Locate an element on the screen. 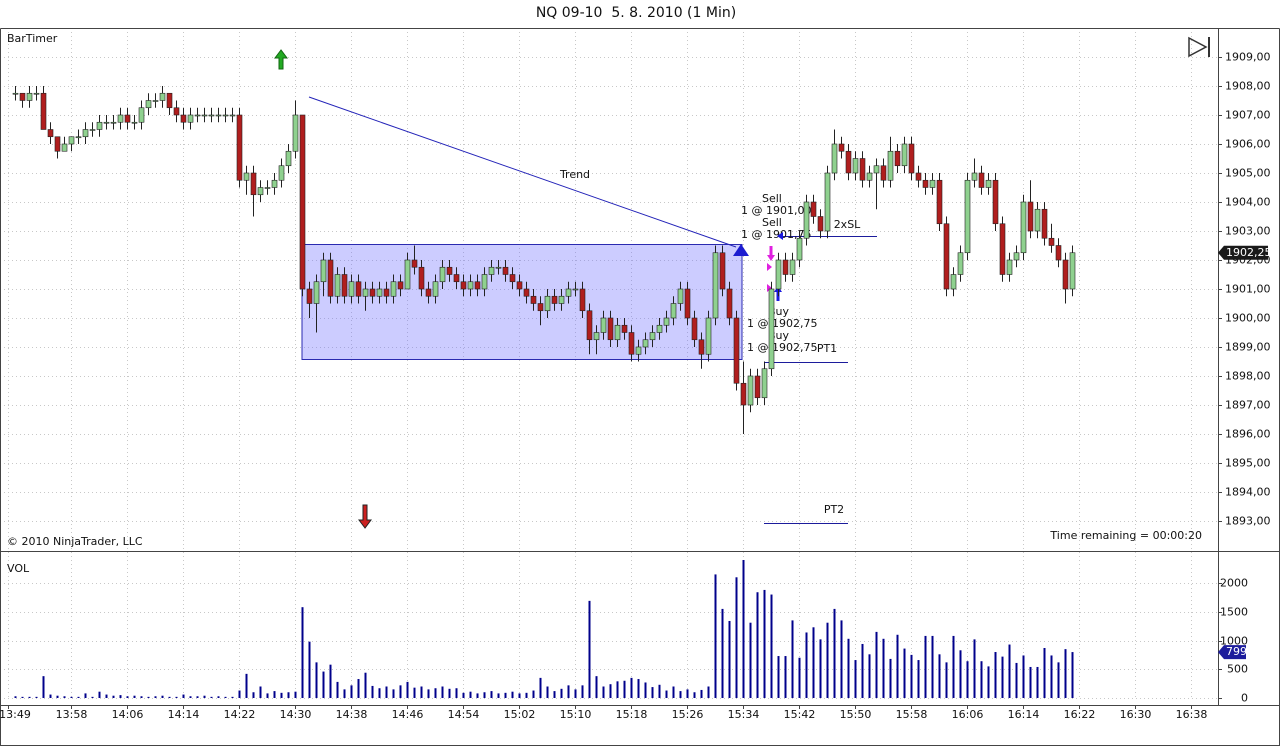  drawing-label: Trend is located at coordinates (574, 174).